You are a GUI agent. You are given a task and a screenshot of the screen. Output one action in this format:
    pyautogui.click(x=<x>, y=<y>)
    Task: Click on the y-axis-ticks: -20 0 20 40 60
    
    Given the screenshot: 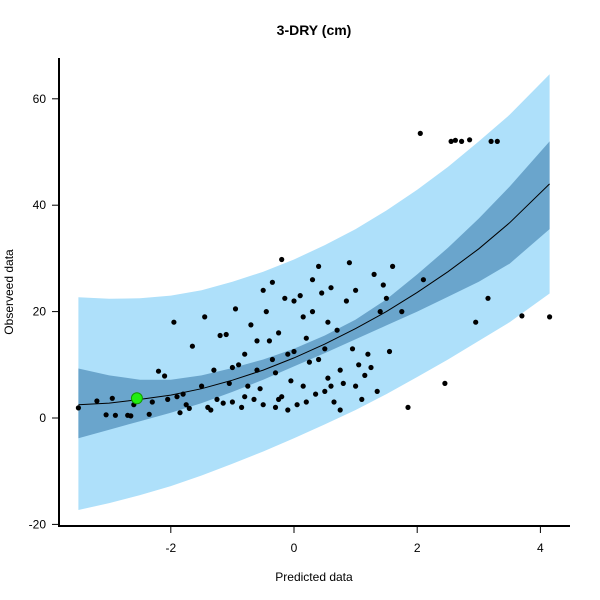 What is the action you would take?
    pyautogui.click(x=44, y=311)
    